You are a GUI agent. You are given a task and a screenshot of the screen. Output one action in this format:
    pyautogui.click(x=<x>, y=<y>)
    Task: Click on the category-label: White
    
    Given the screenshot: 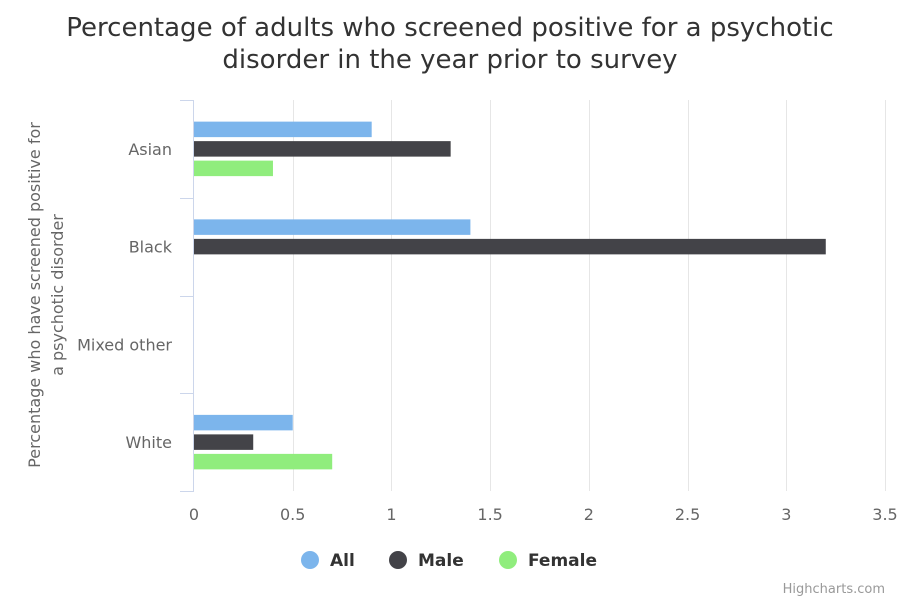 What is the action you would take?
    pyautogui.click(x=148, y=442)
    